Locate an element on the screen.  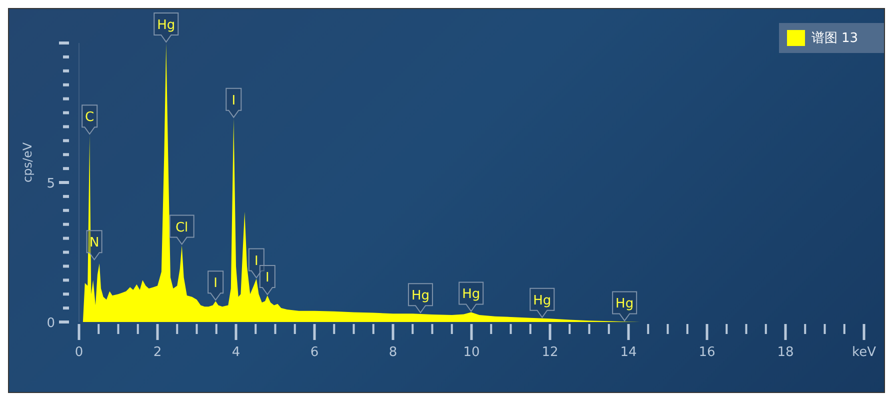
x-tick-label: 16 is located at coordinates (707, 352).